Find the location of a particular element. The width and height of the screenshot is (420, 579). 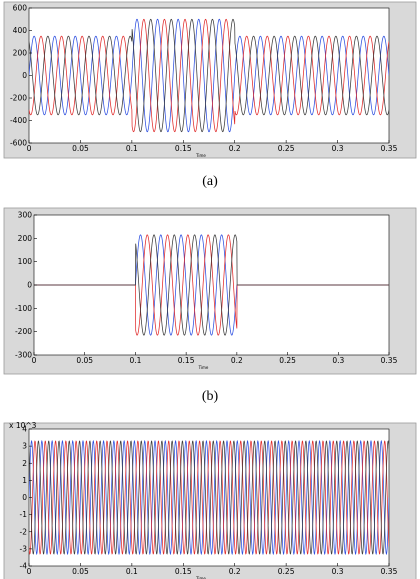

y-tick-label: 400 is located at coordinates (20, 30).